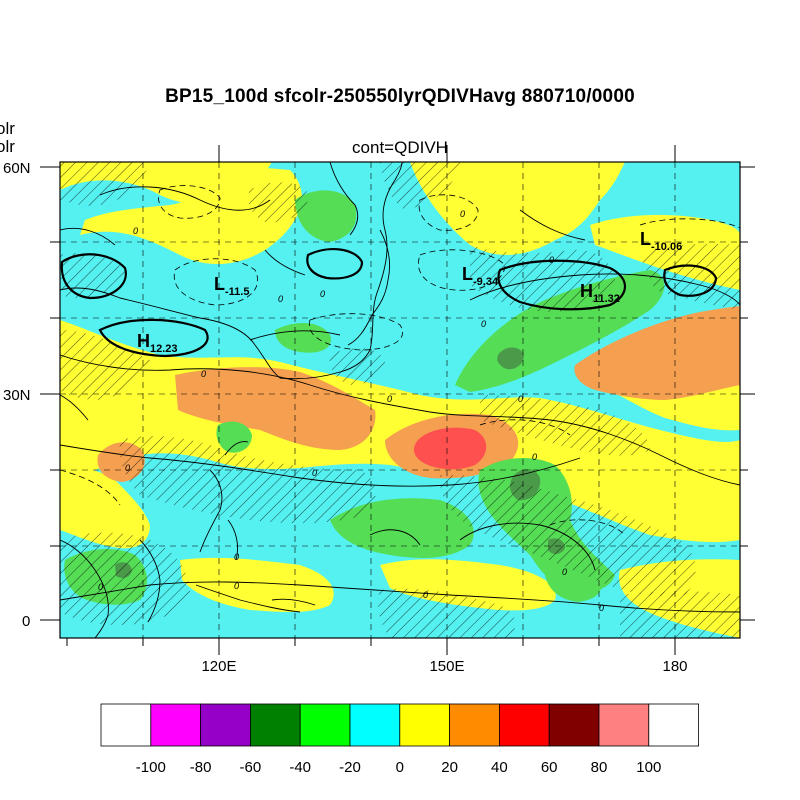 The image size is (800, 800). What do you see at coordinates (257, 585) in the screenshot?
I see `field-yellow-s1` at bounding box center [257, 585].